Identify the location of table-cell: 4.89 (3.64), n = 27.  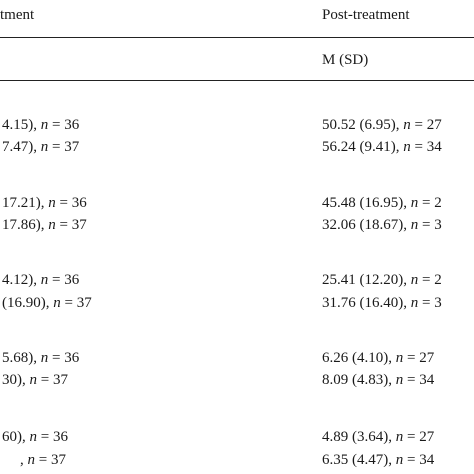
(378, 437).